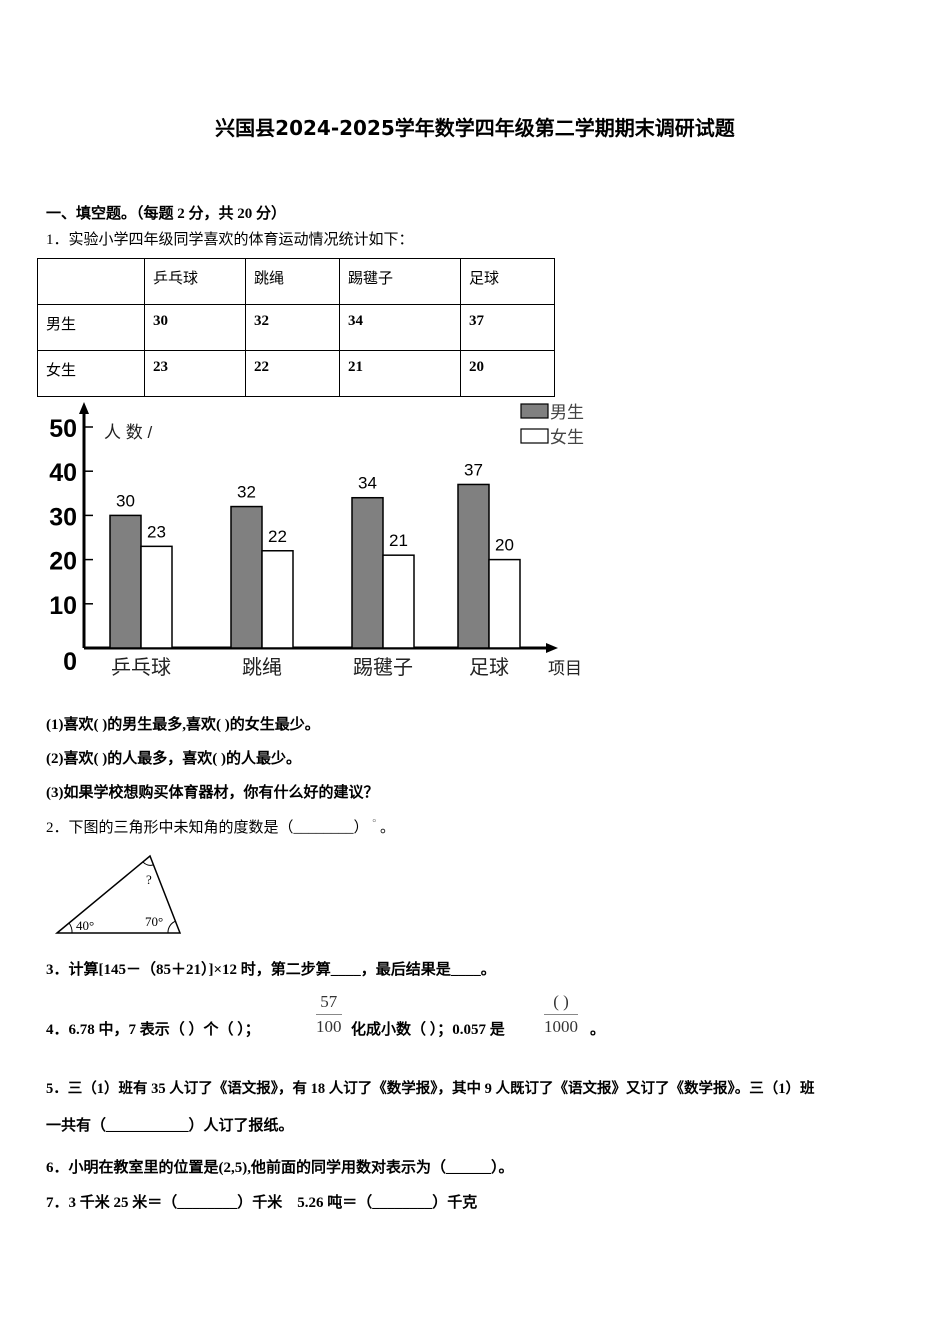 Image resolution: width=950 pixels, height=1344 pixels. What do you see at coordinates (154, 921) in the screenshot?
I see `angle-label: 70°` at bounding box center [154, 921].